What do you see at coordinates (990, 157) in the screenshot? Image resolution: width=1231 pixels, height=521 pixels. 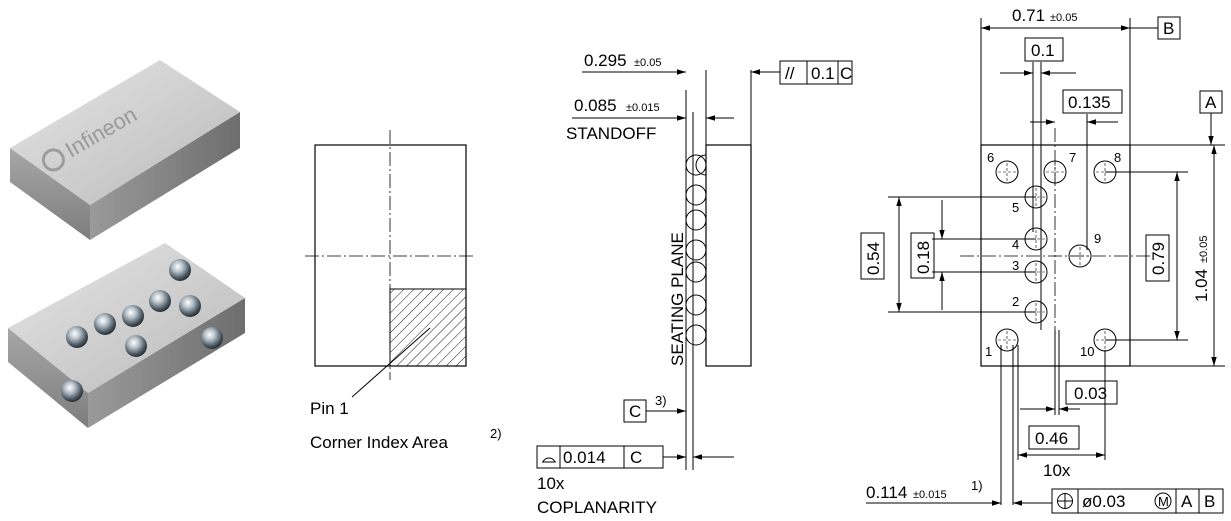 I see `pin-number: 6` at bounding box center [990, 157].